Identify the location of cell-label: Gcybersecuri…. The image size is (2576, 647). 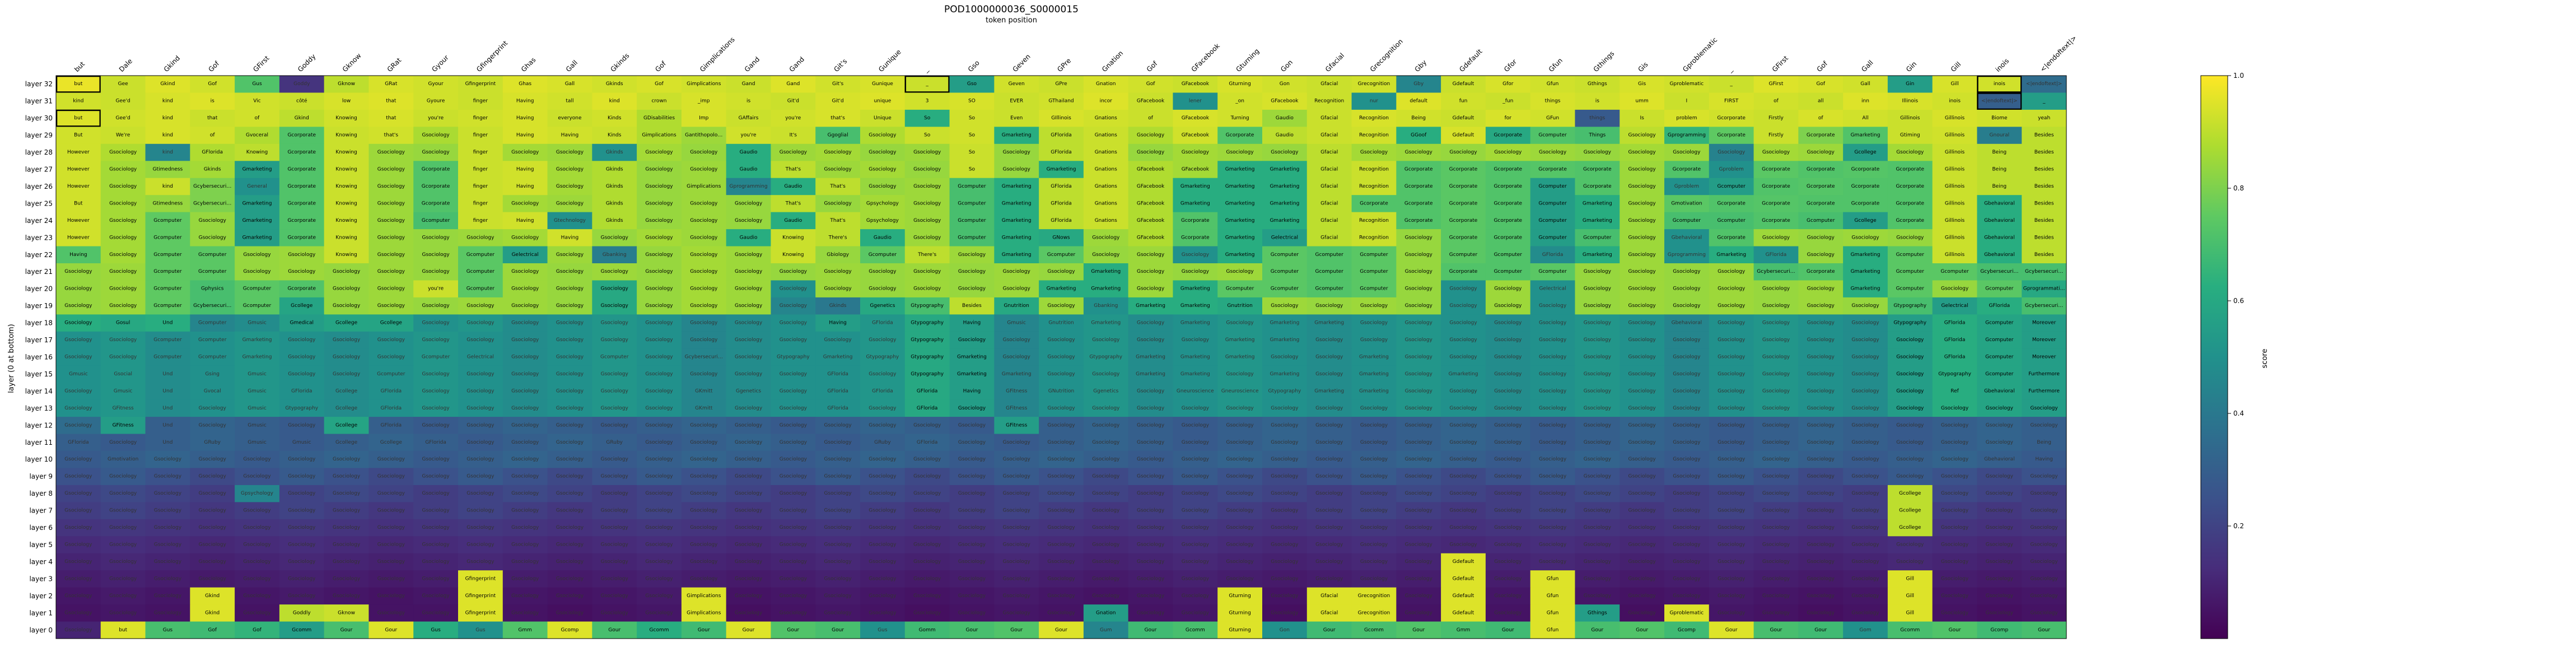
(704, 357).